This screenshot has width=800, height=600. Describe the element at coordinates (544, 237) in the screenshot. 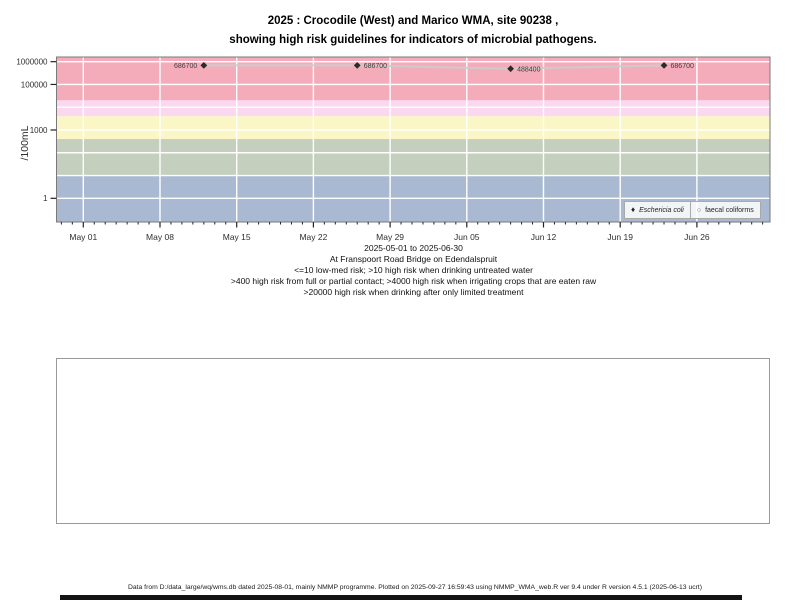

I see `x-tick-label: Jun 12` at that location.